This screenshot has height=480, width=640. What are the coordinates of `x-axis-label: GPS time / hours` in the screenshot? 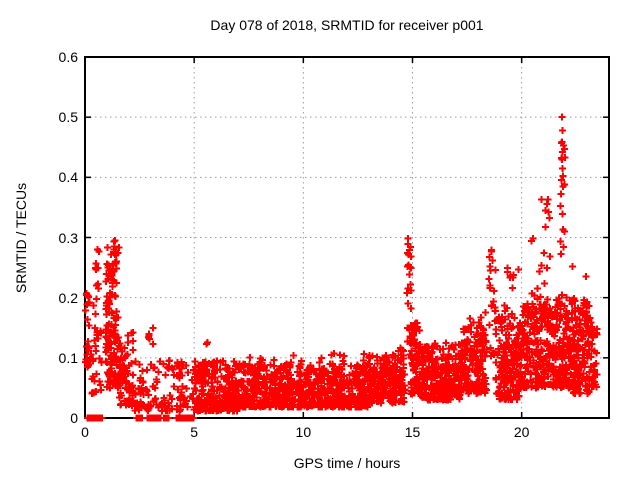 It's located at (347, 463).